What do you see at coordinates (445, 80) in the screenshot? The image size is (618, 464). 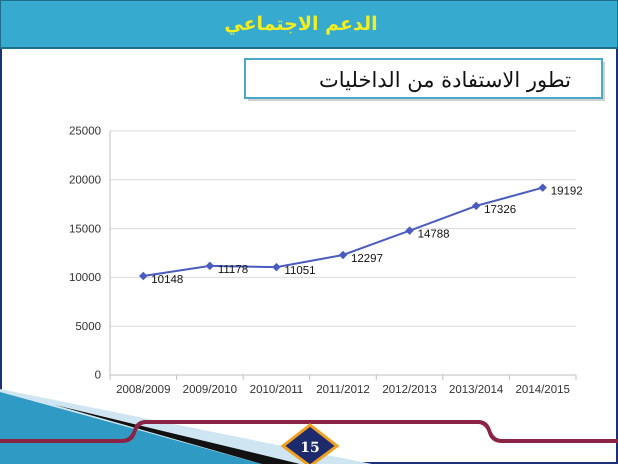 I see `chart-subtitle: تطور الاستفادة من الداخليات` at bounding box center [445, 80].